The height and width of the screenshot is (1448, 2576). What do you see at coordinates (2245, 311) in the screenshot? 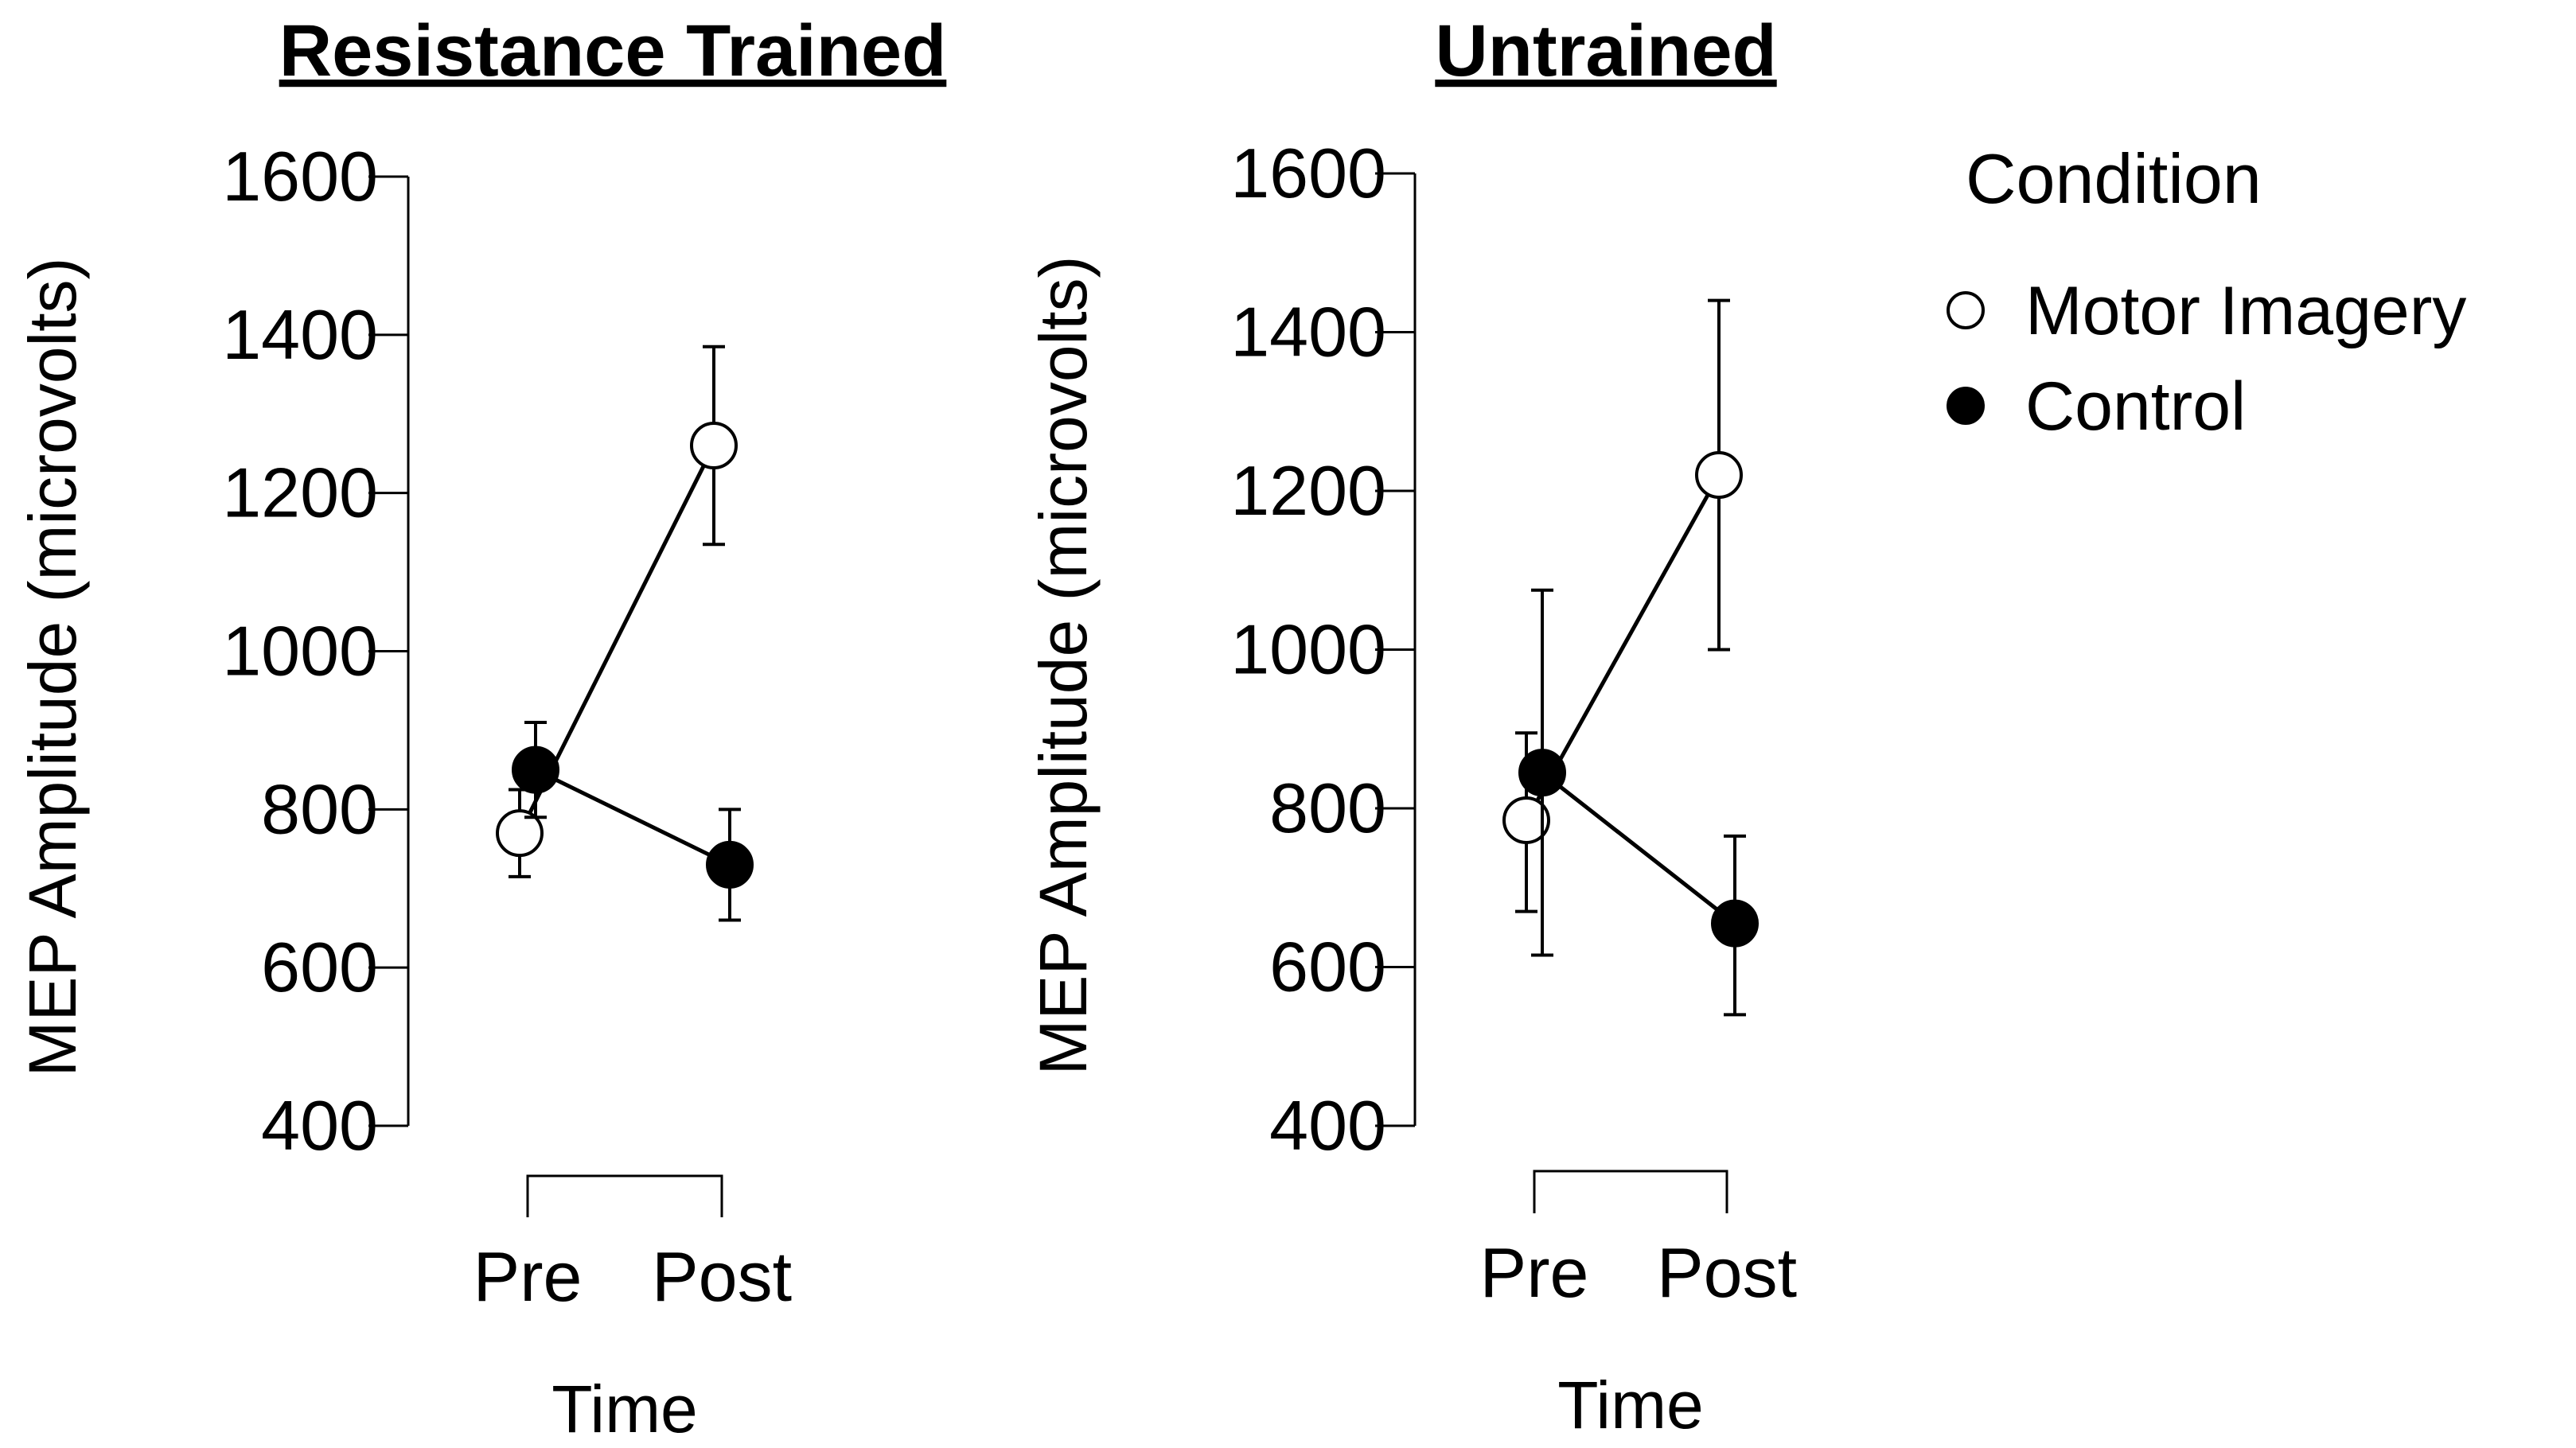
I see `legend-motor-imagery-label: Motor Imagery` at bounding box center [2245, 311].